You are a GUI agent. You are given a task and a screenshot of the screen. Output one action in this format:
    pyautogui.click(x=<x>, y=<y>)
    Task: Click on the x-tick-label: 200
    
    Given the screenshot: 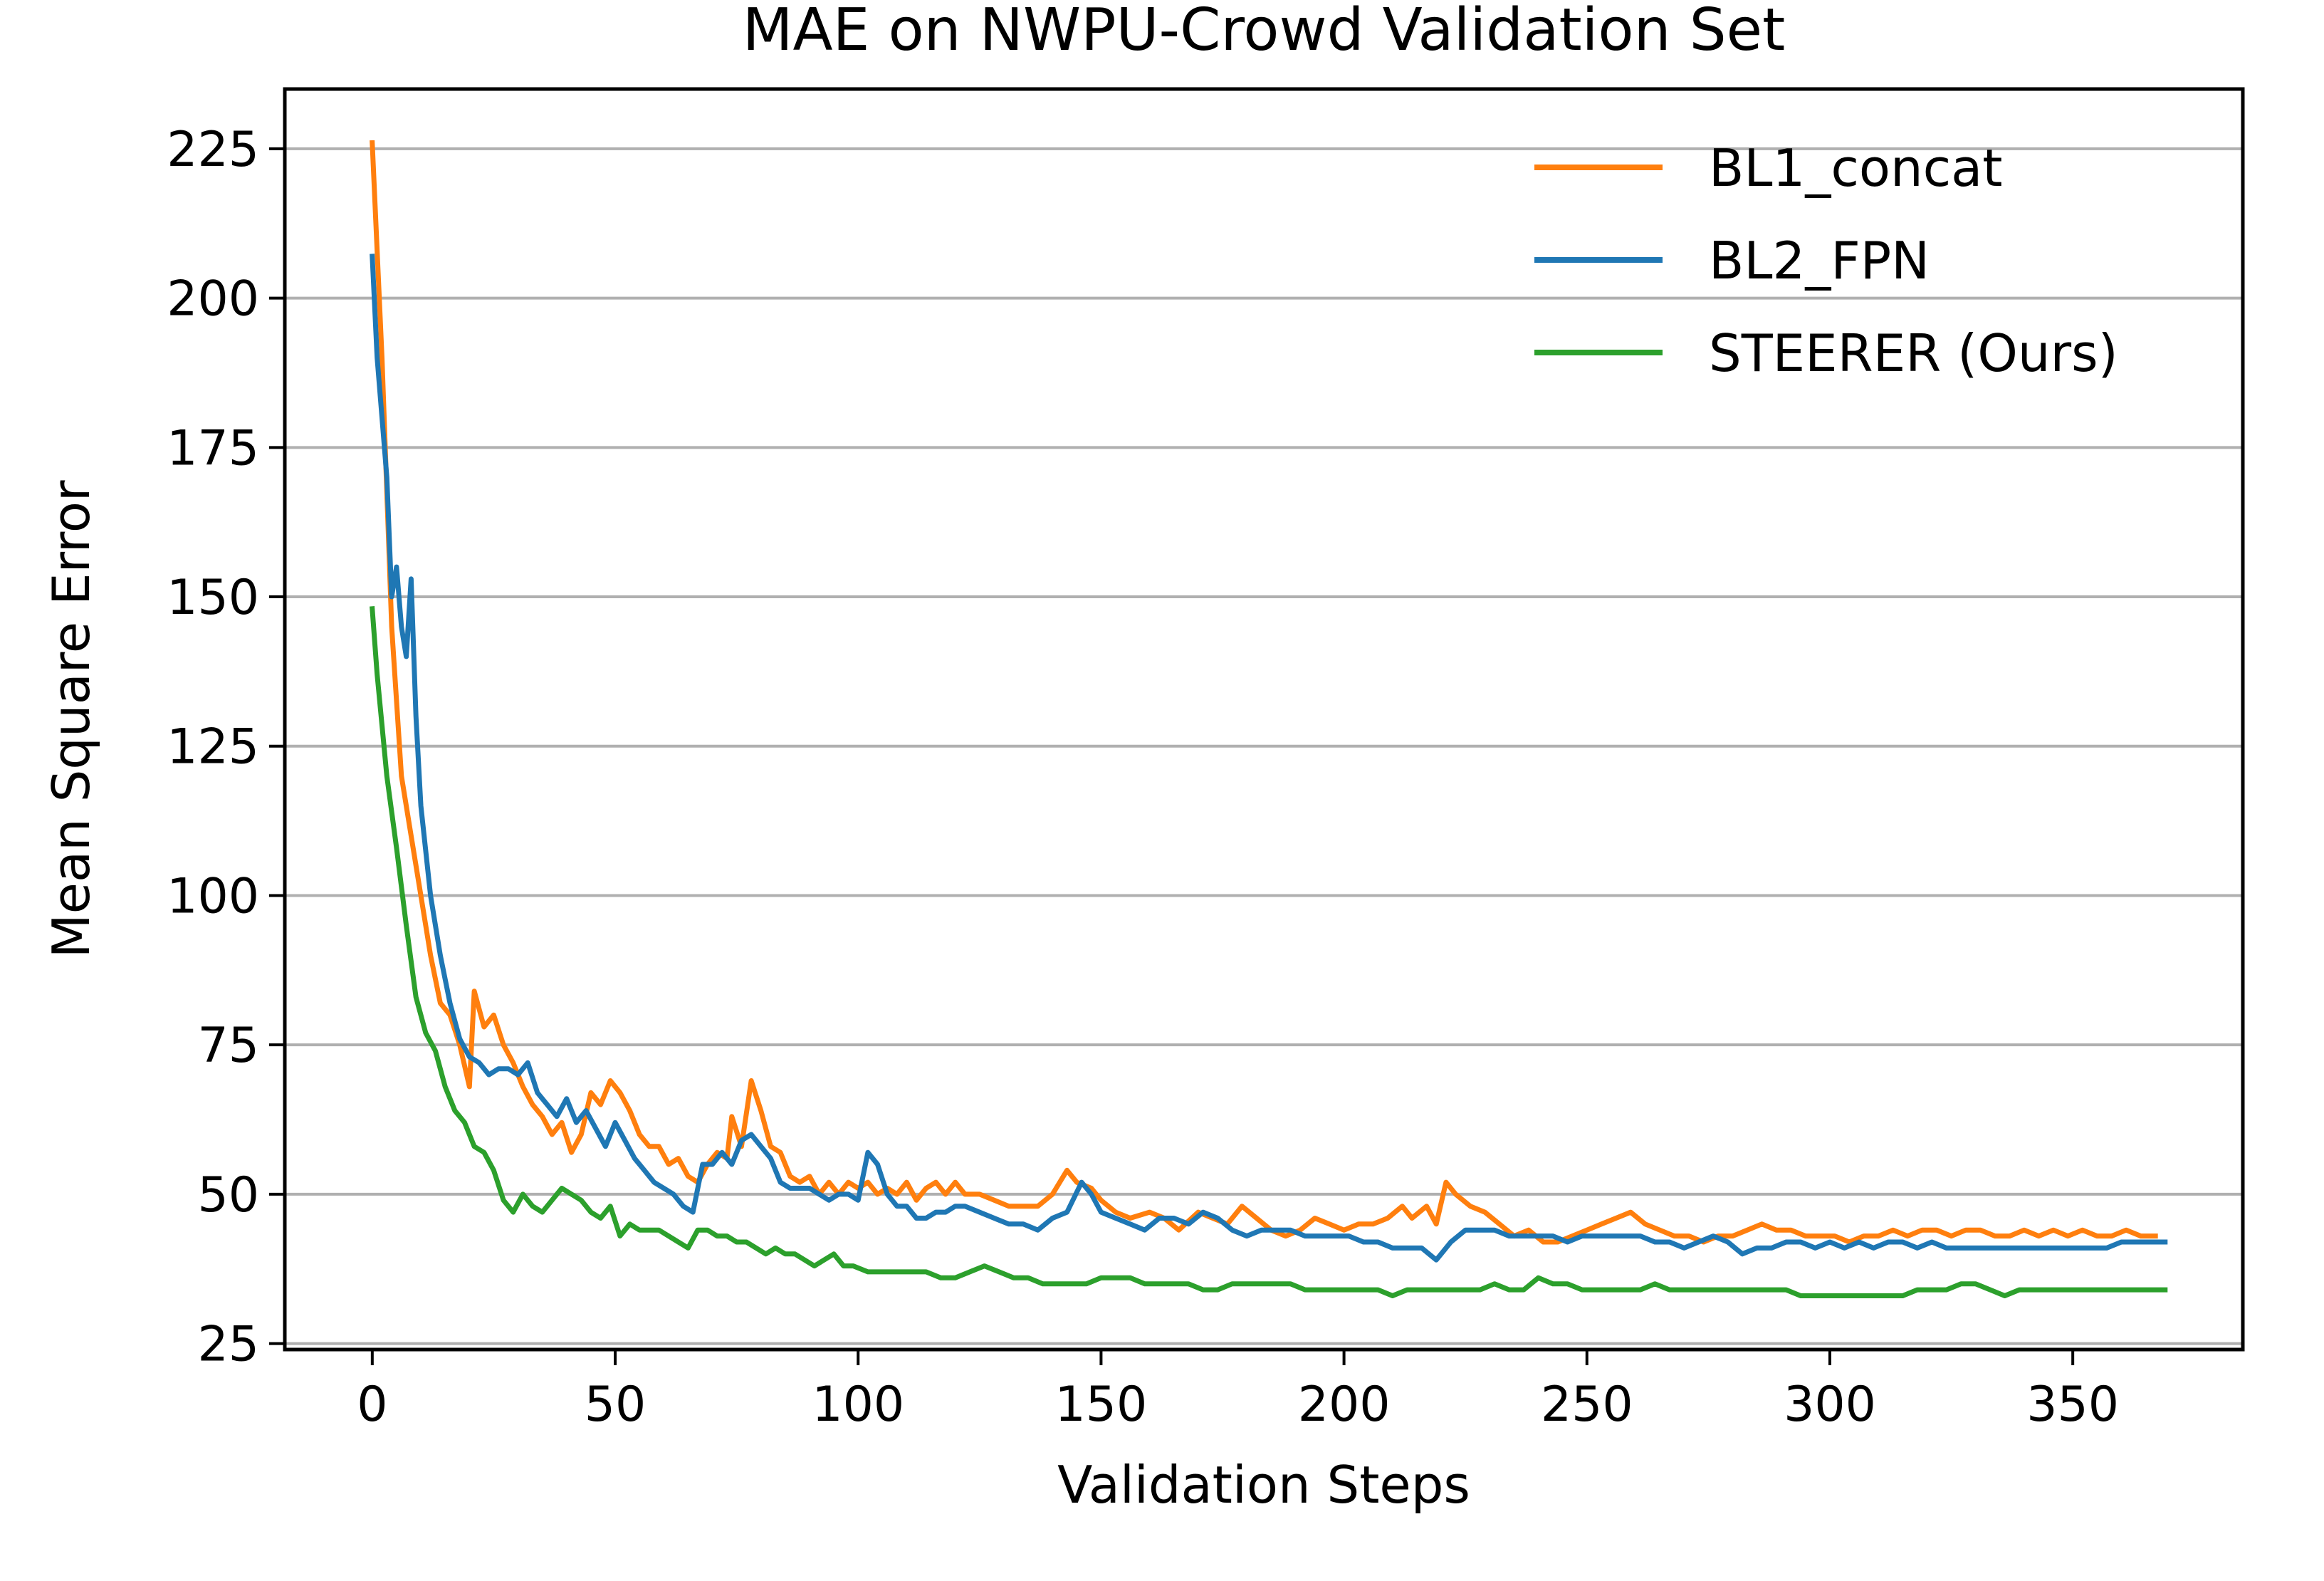 What is the action you would take?
    pyautogui.click(x=1344, y=1405)
    